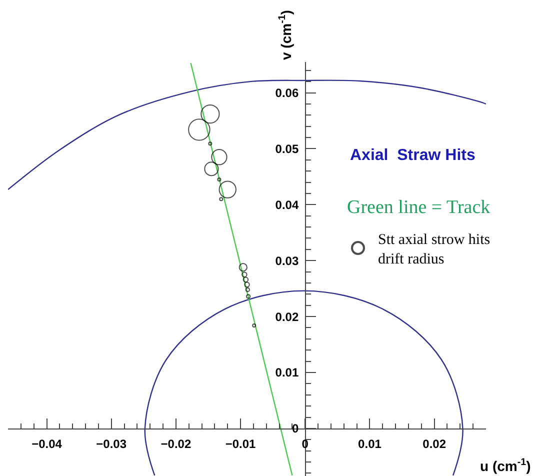  I want to click on y-tick-label: 0.05, so click(287, 149).